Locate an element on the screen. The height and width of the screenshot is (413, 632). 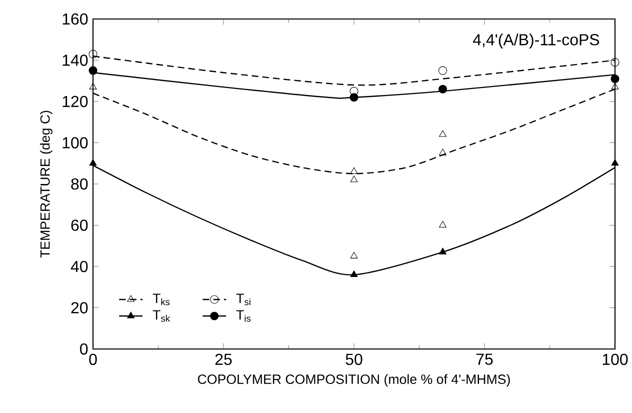
x-axis-title: COPOLYMER COMPOSITION (mole % of 4'-MHMS) is located at coordinates (354, 380).